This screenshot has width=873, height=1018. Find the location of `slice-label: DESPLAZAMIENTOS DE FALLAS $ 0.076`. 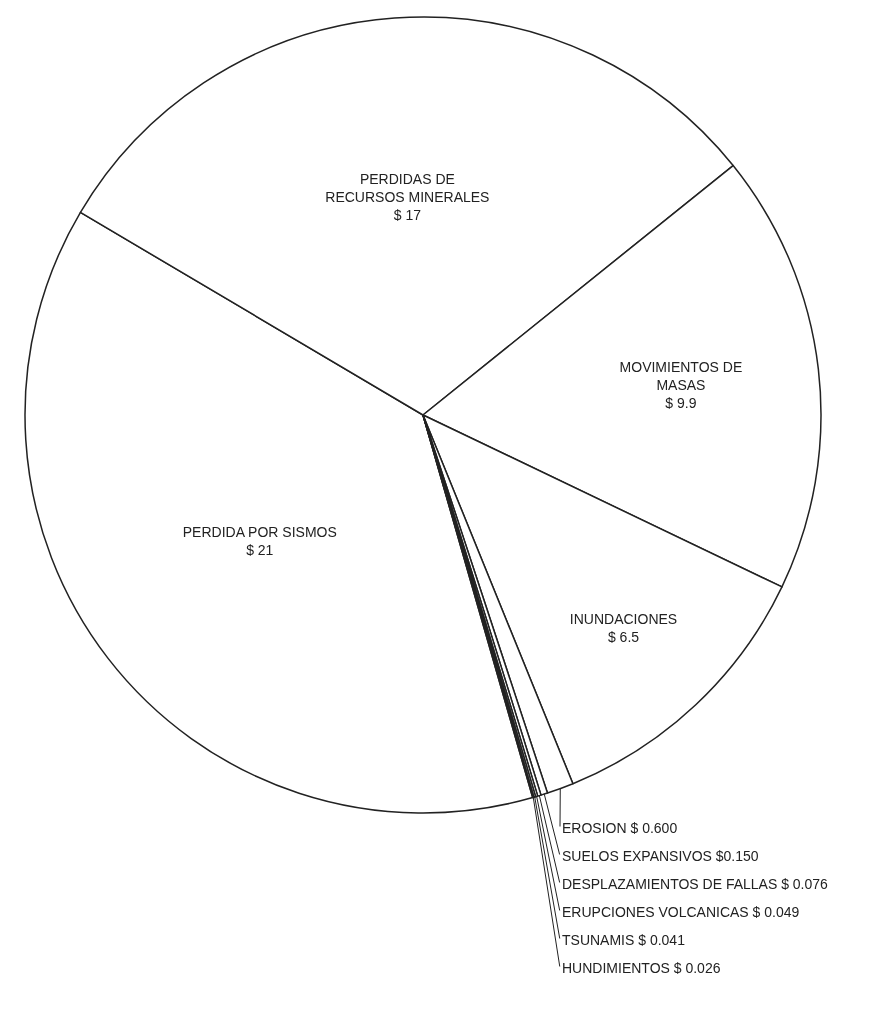

slice-label: DESPLAZAMIENTOS DE FALLAS $ 0.076 is located at coordinates (695, 884).